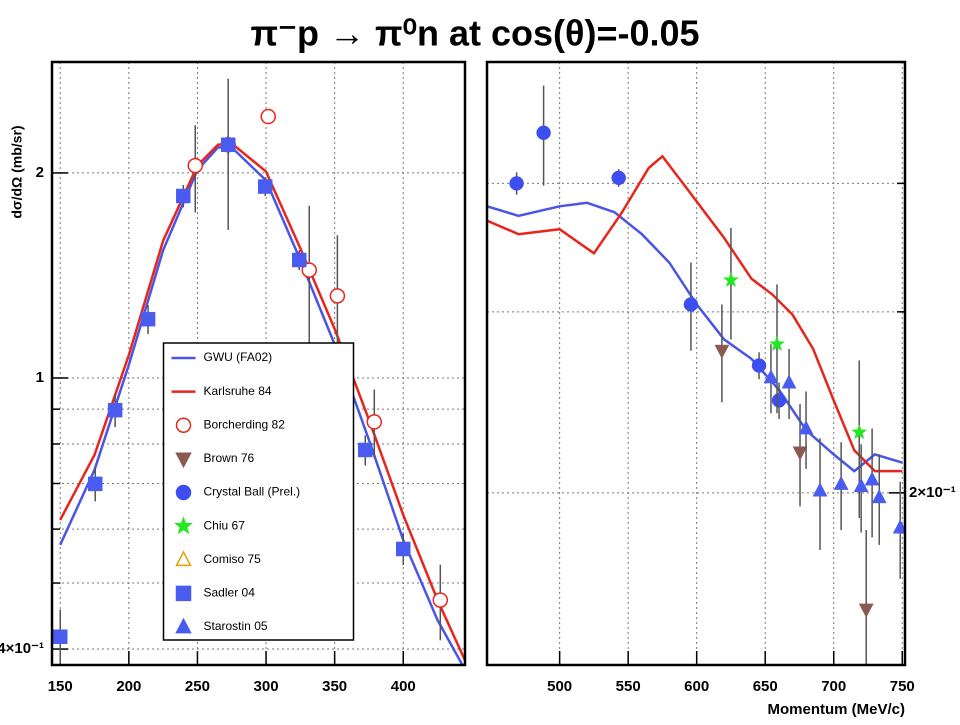 The width and height of the screenshot is (960, 725). Describe the element at coordinates (238, 391) in the screenshot. I see `legend-label: Karlsruhe 84` at that location.